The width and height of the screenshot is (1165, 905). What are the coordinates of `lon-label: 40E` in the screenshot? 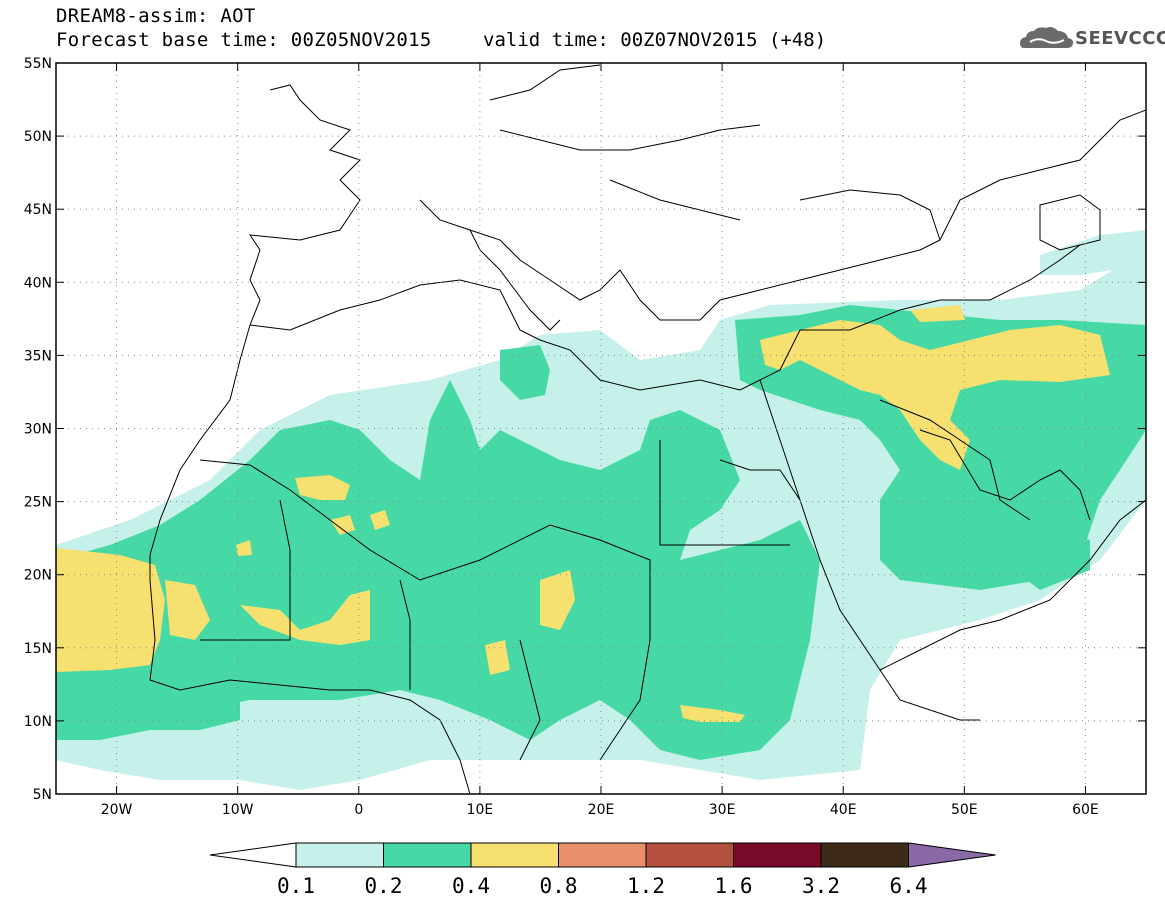 It's located at (843, 810).